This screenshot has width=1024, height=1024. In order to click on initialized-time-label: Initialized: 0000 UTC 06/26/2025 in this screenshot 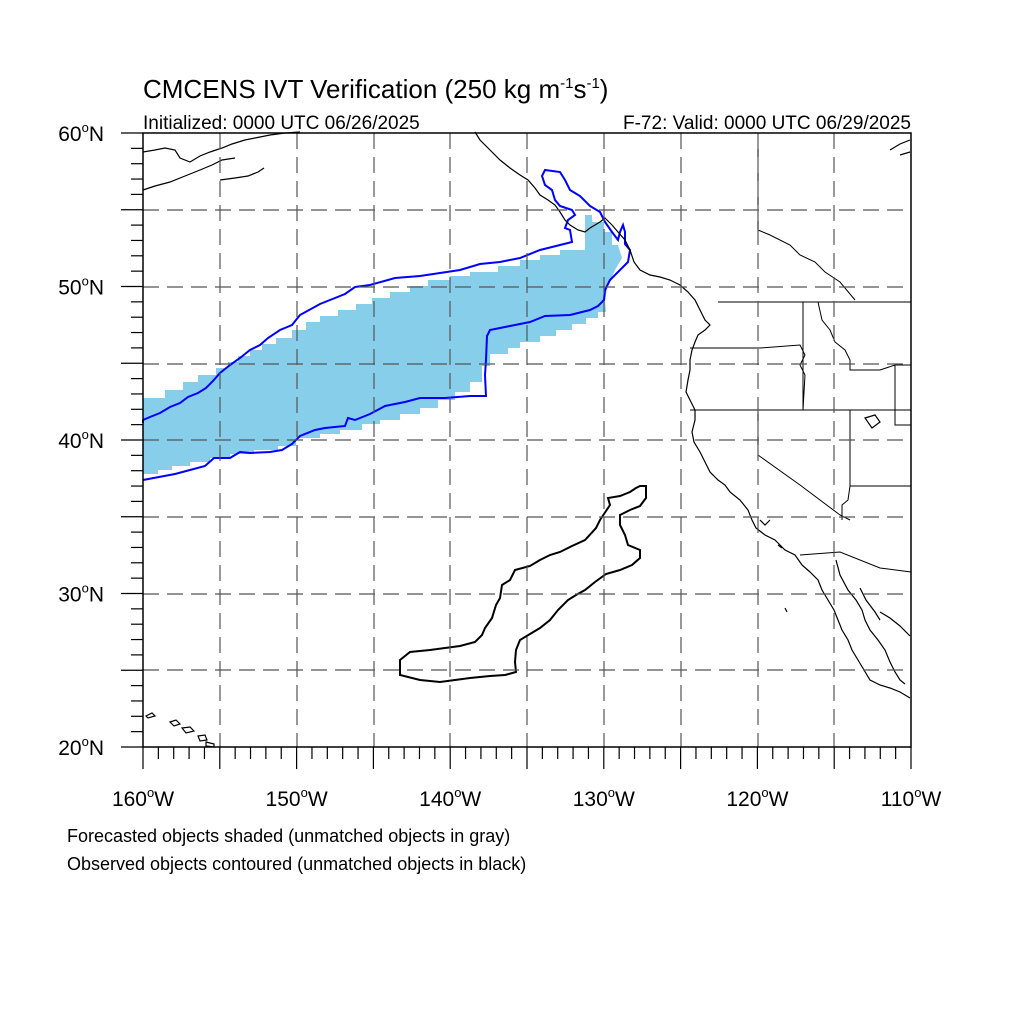, I will do `click(281, 123)`.